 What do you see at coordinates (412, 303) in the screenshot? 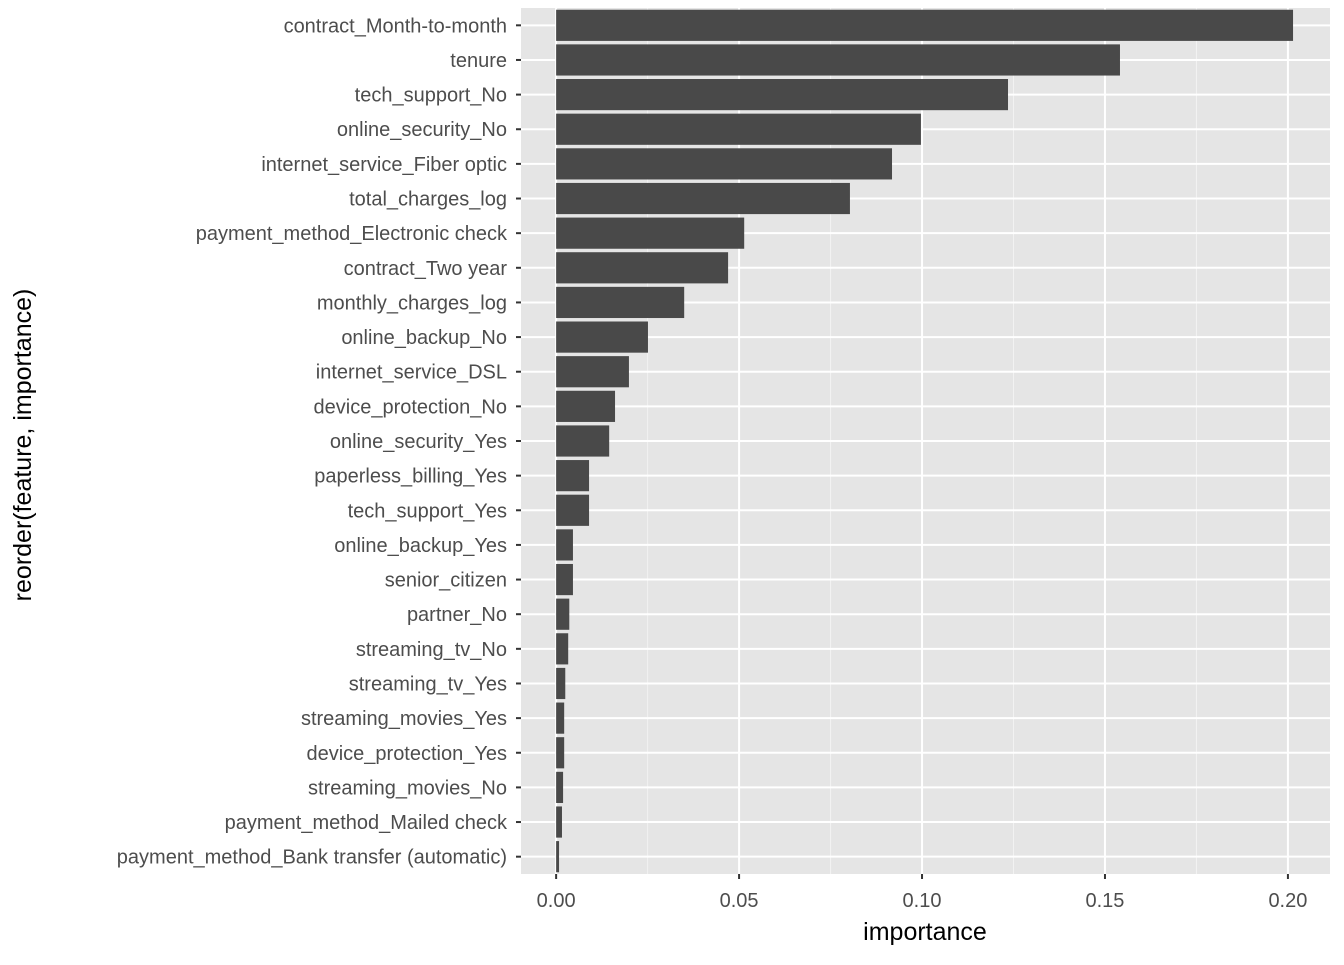
I see `y-tick-label: monthly_charges_log` at bounding box center [412, 303].